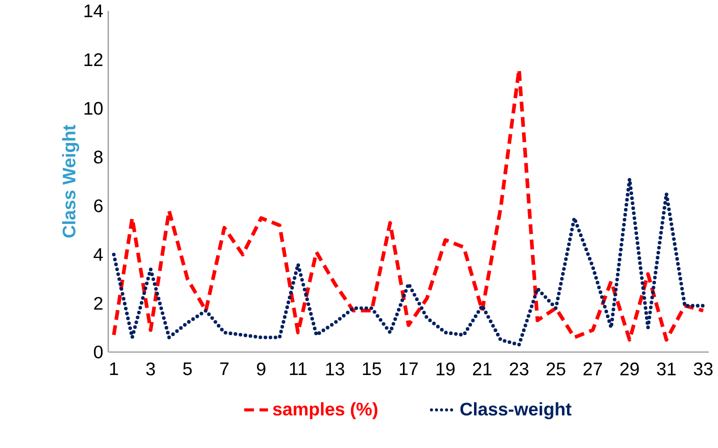 Image resolution: width=718 pixels, height=448 pixels. I want to click on x-tick-label: 25, so click(556, 369).